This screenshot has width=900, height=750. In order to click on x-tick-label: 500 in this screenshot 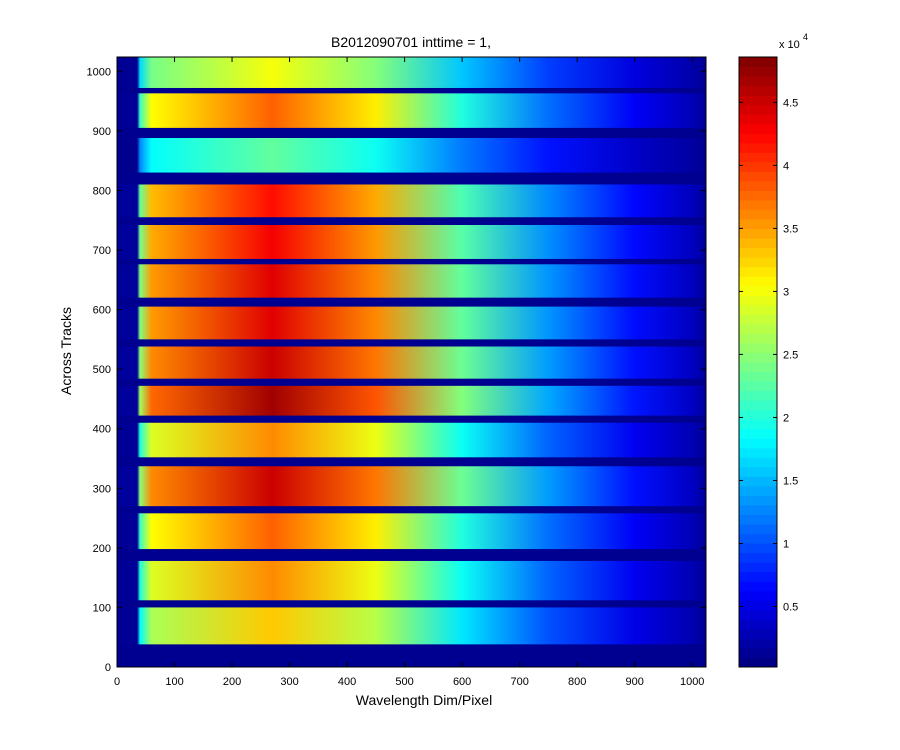, I will do `click(404, 682)`.